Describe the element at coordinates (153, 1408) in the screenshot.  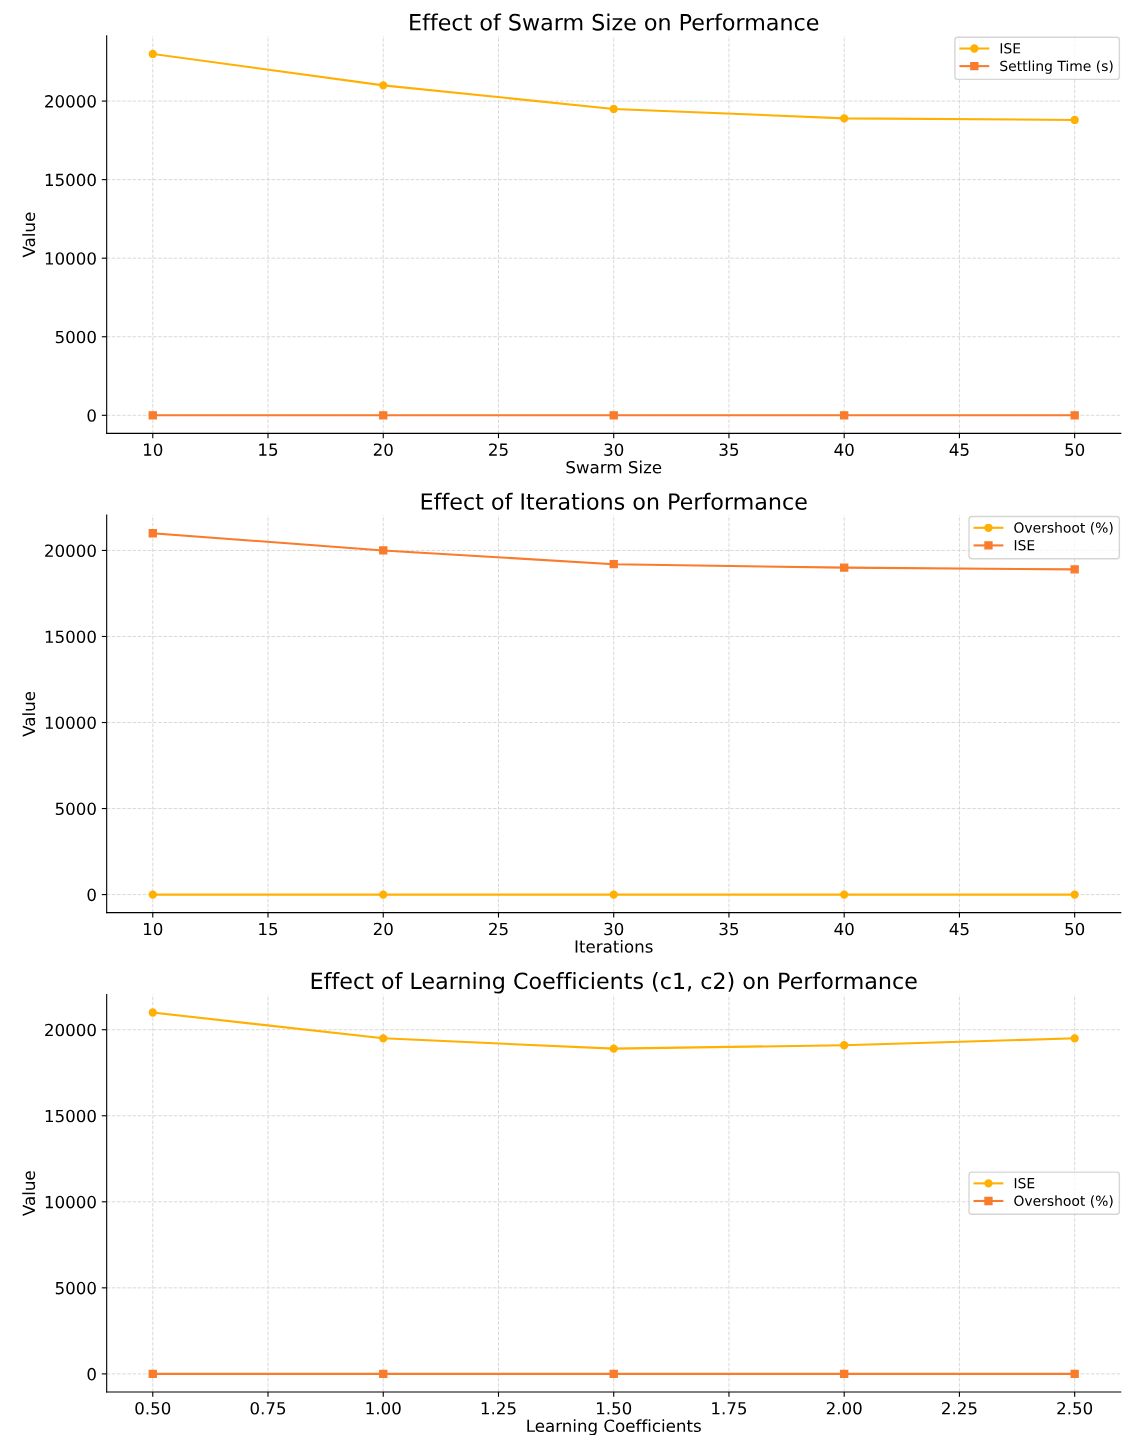
I see `x-tick-label: 0.50` at that location.